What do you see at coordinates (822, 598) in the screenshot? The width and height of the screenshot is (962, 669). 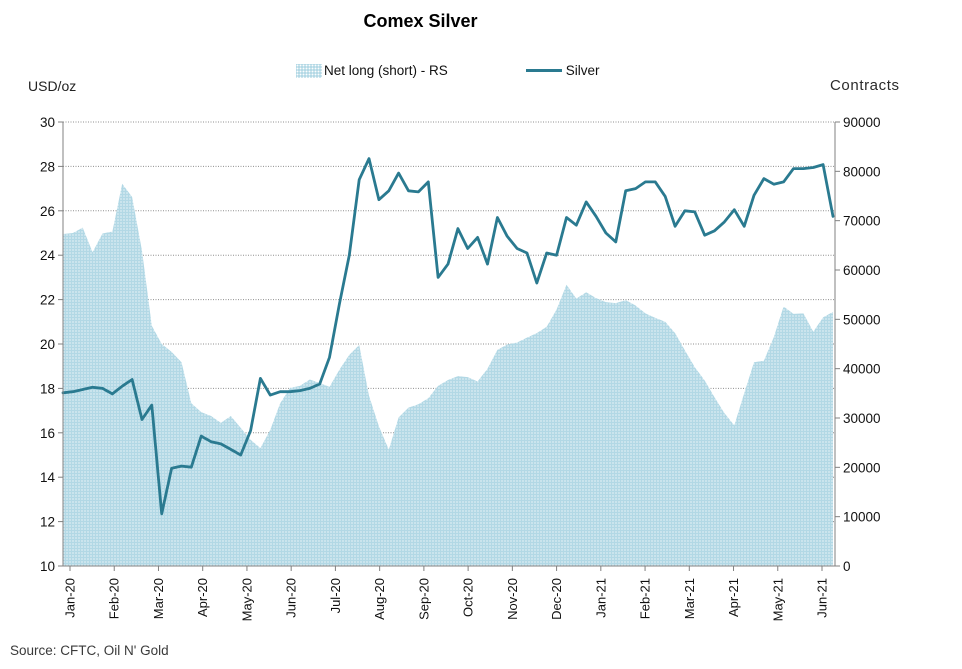 I see `x-axis-tick-label: Jun-21` at bounding box center [822, 598].